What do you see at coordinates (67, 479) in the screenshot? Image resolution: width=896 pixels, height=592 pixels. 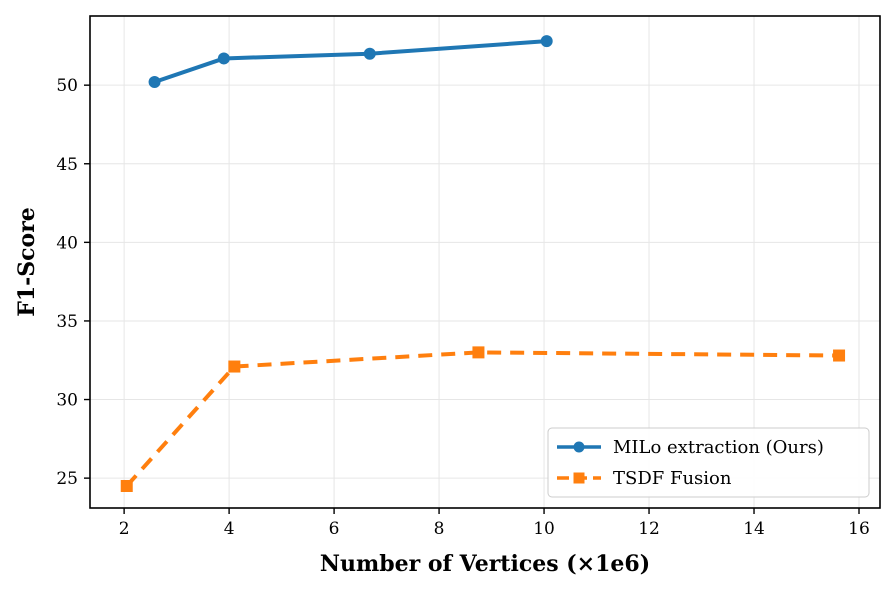 I see `y-tick-label: 25` at bounding box center [67, 479].